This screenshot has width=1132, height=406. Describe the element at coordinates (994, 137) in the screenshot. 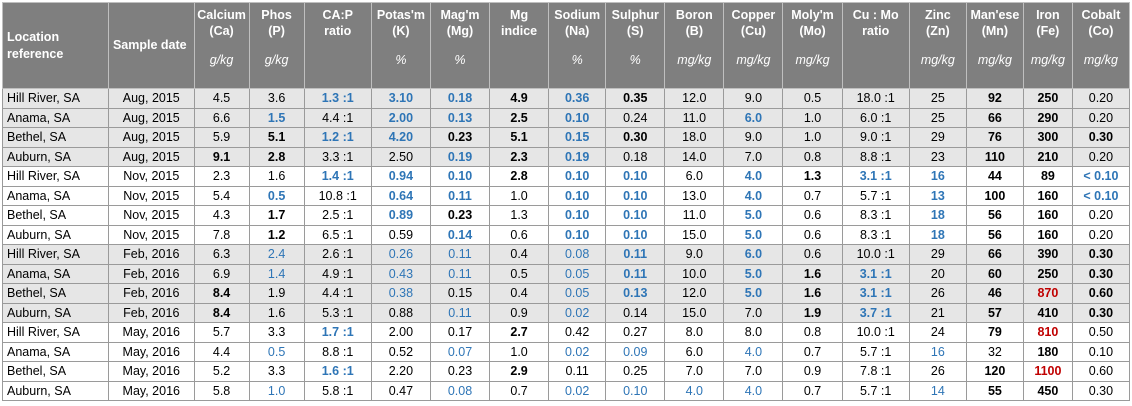

I see `value-cell: 76` at that location.